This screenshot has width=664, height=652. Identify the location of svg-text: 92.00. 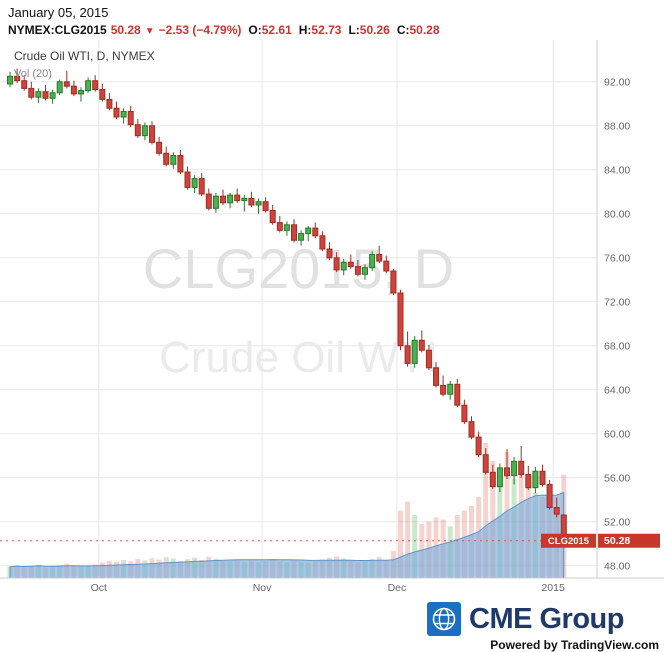
(617, 82).